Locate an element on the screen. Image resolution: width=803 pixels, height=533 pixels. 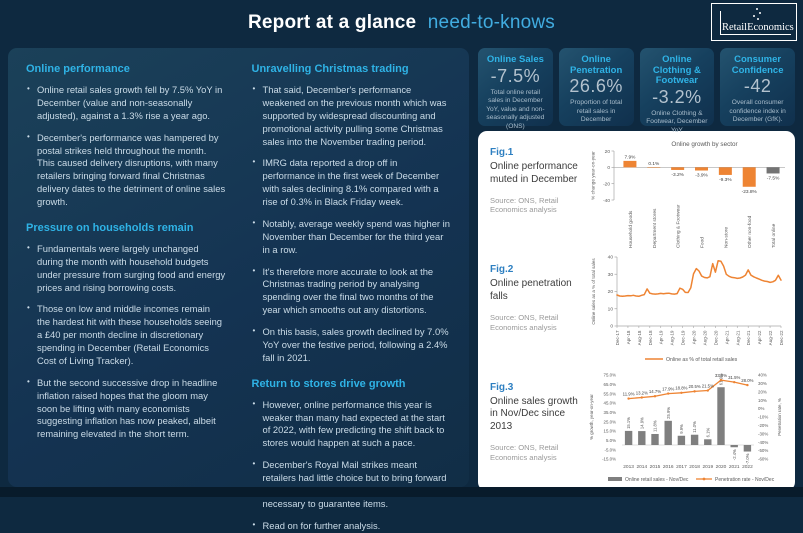
svg-text: 10 is located at coordinates (611, 309).